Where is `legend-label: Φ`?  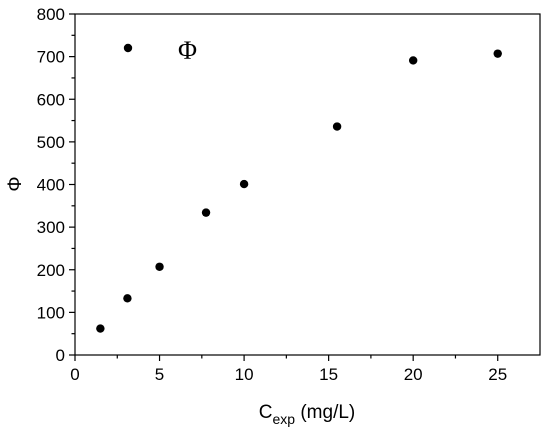 legend-label: Φ is located at coordinates (187, 50).